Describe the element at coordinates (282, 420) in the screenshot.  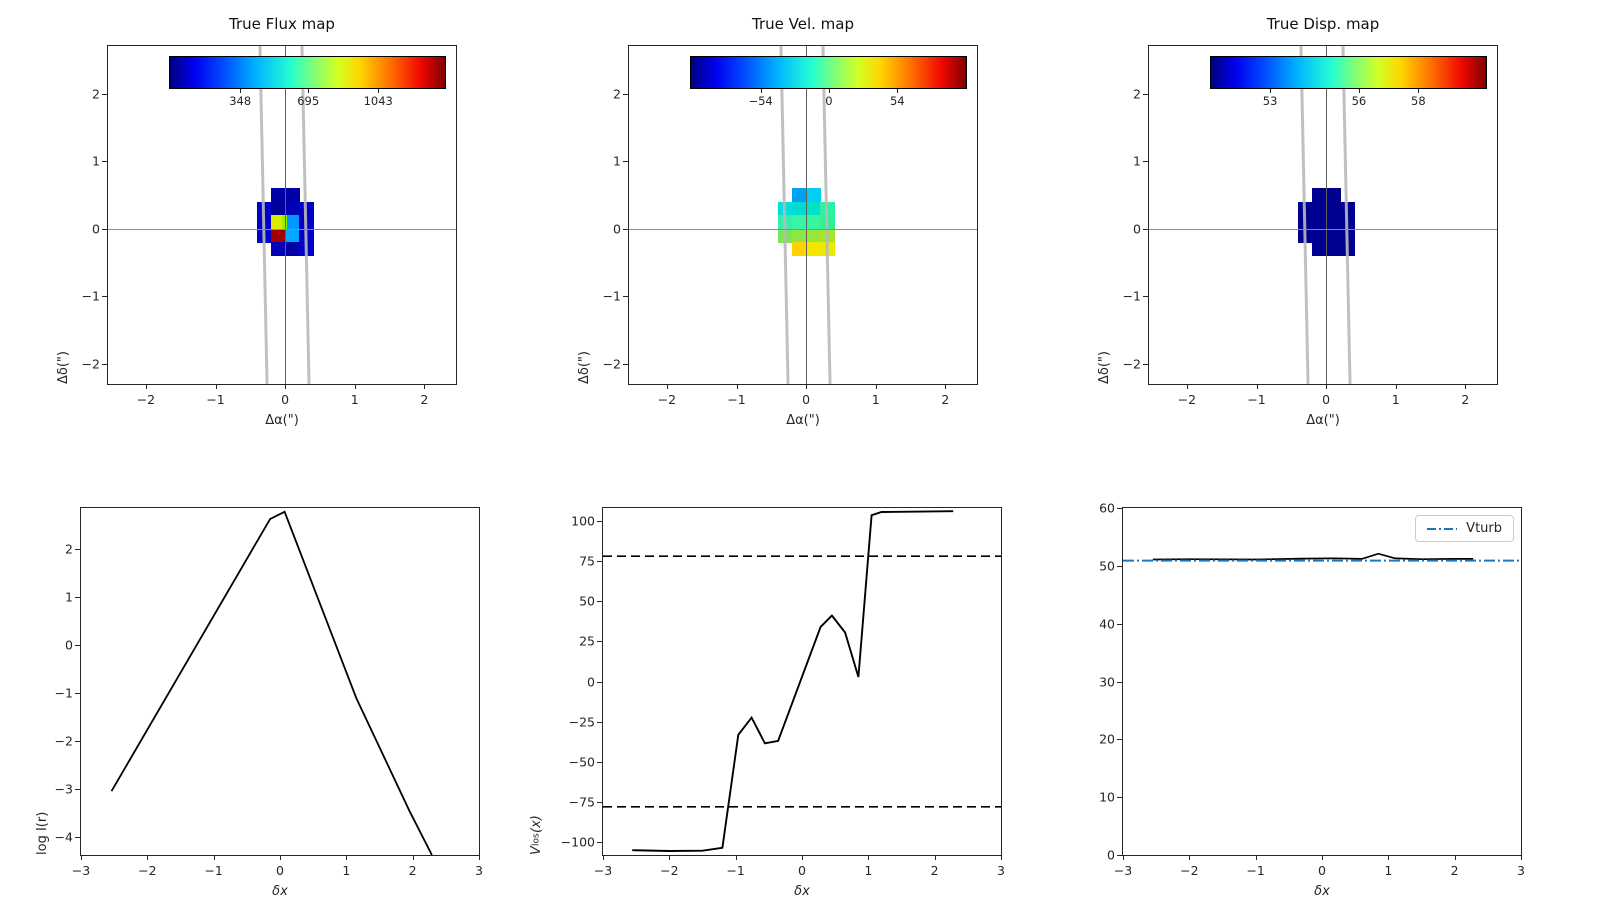
I see `x-axis-label: Δα(")` at that location.